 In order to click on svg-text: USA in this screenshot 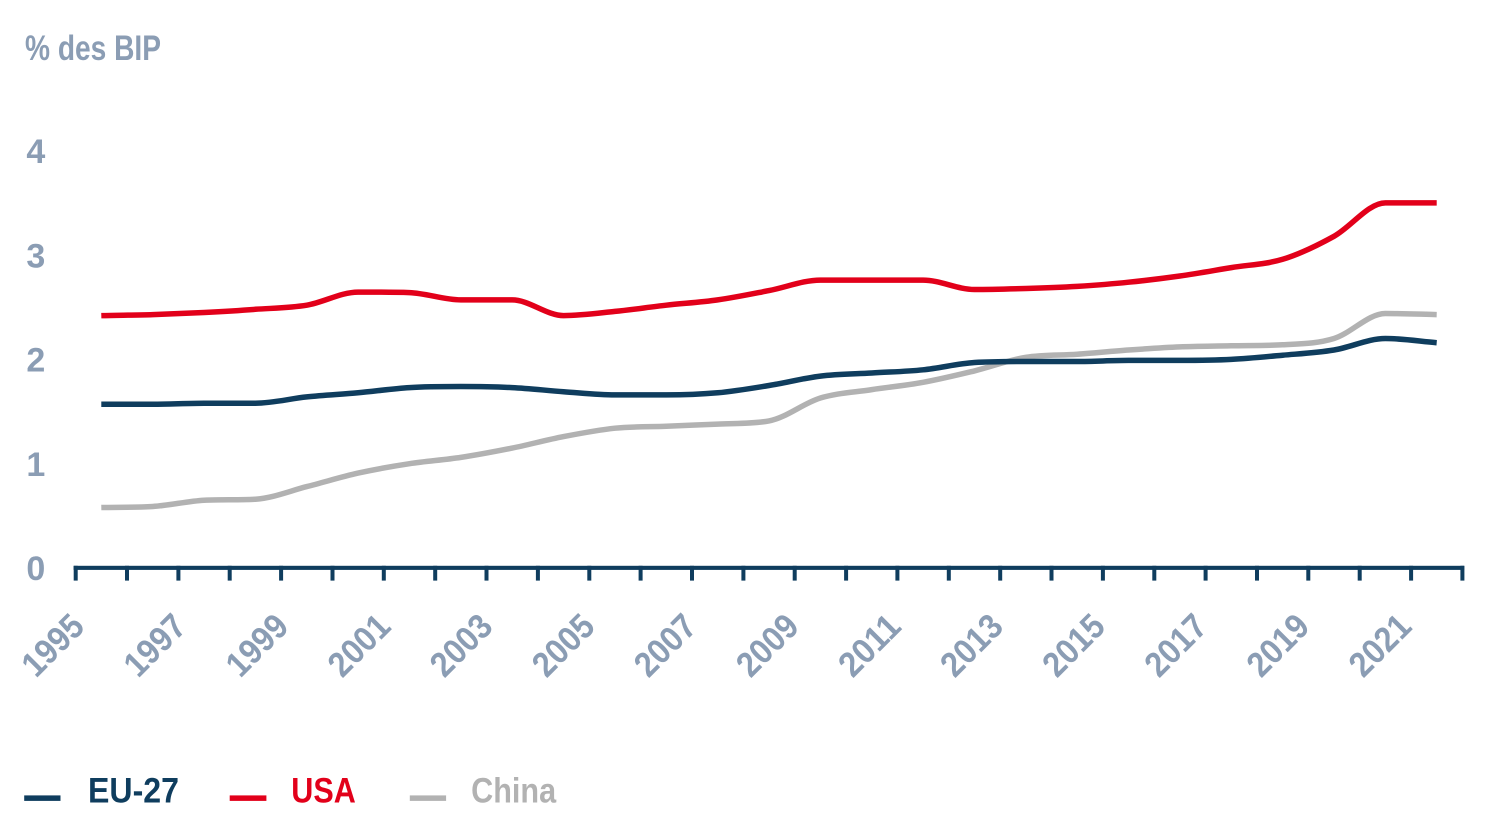, I will do `click(323, 791)`.